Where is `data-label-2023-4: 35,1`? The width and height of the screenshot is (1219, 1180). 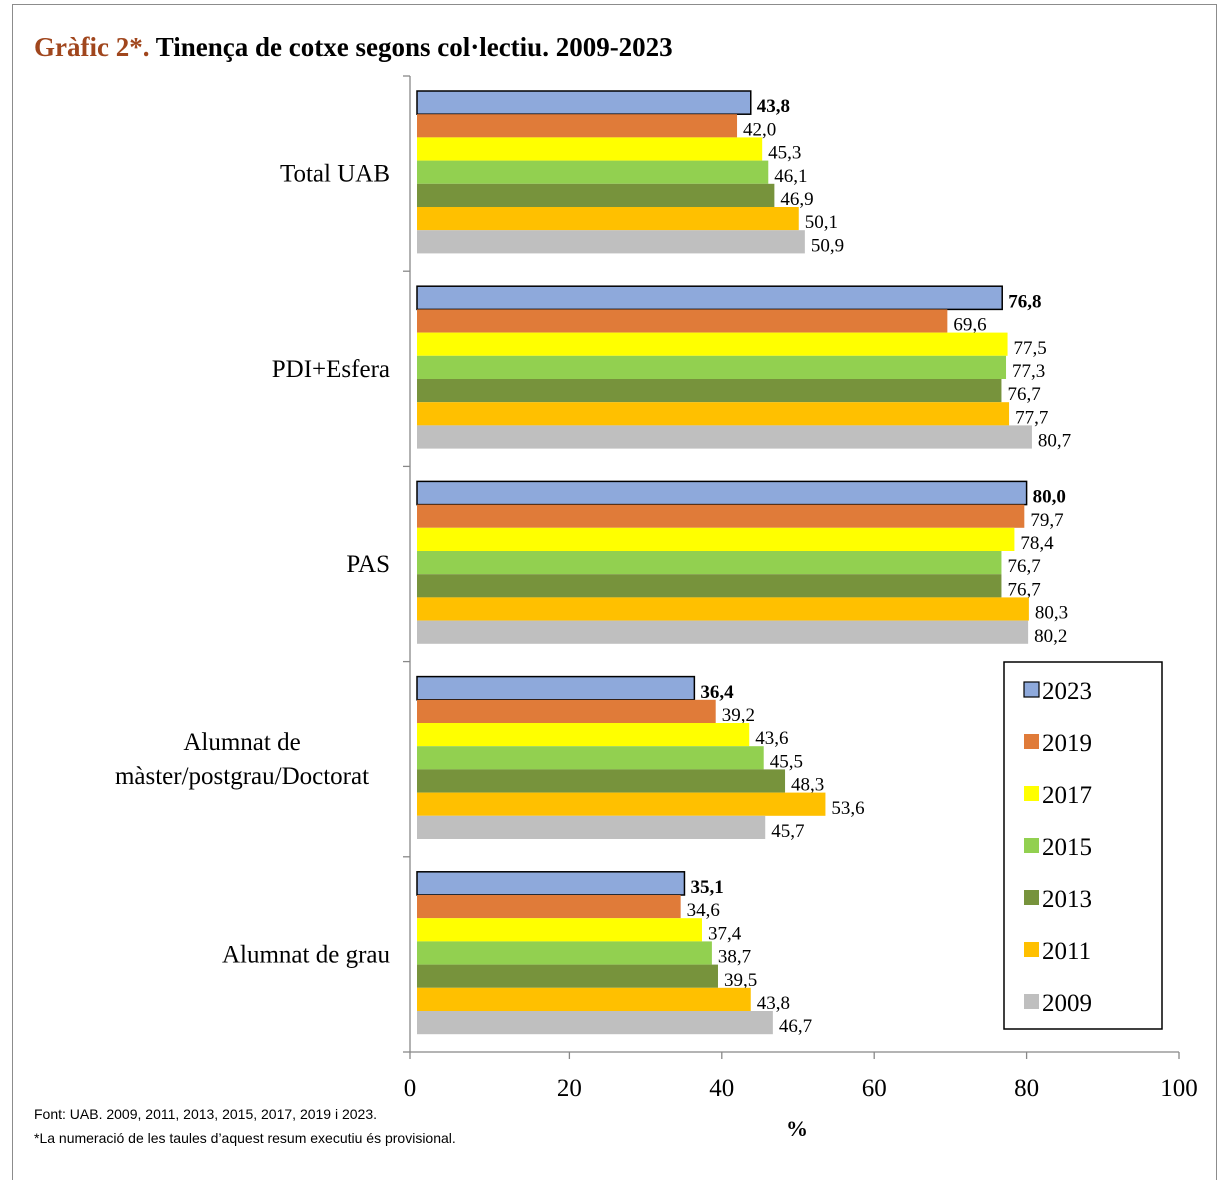 data-label-2023-4: 35,1 is located at coordinates (706, 887).